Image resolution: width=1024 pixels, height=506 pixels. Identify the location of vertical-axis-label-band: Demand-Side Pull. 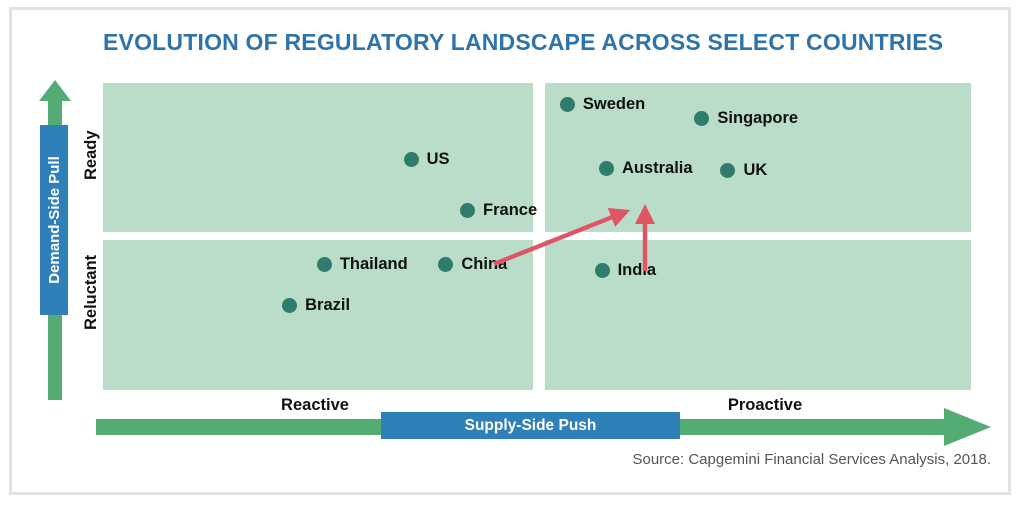
(54, 220).